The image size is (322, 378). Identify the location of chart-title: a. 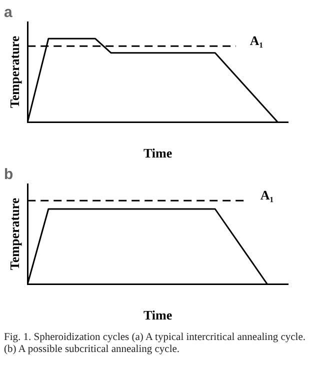
(8, 13).